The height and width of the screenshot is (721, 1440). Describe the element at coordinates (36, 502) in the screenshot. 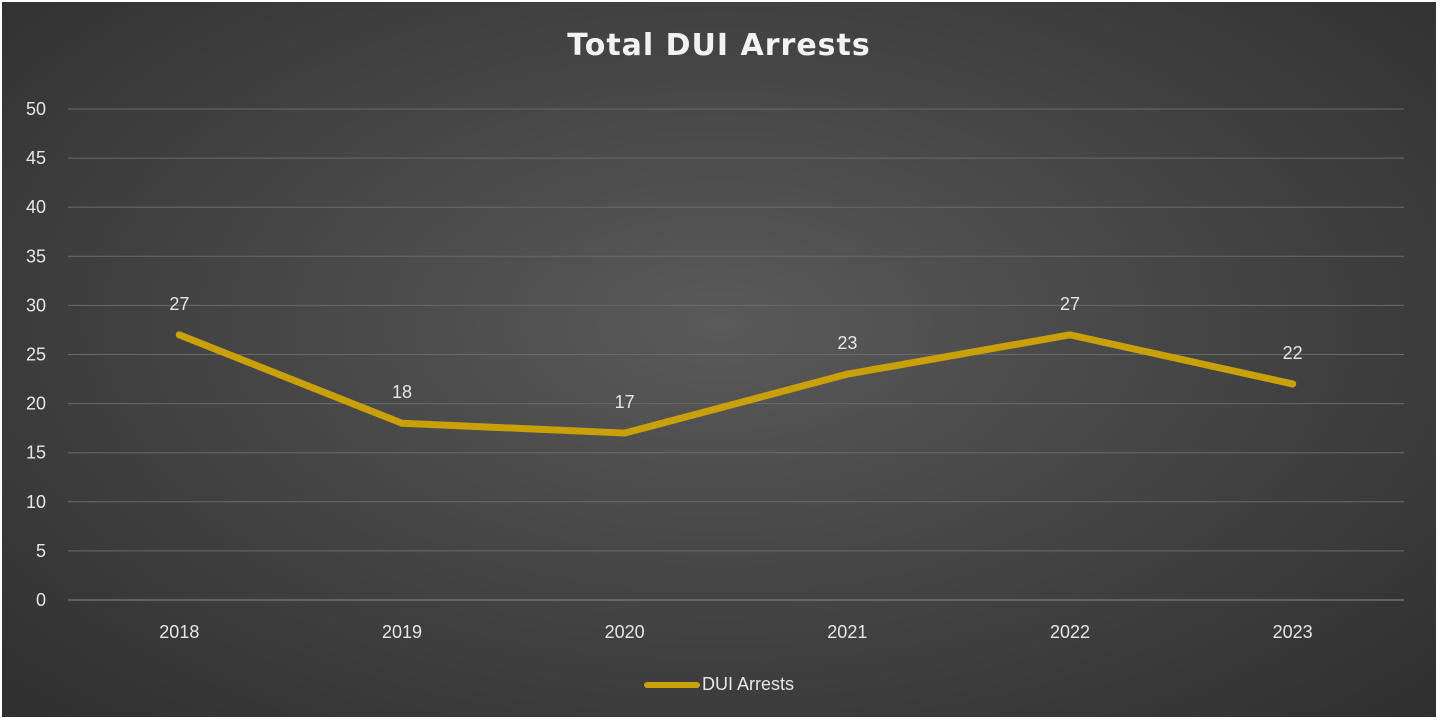

I see `y-tick-label: 10` at that location.